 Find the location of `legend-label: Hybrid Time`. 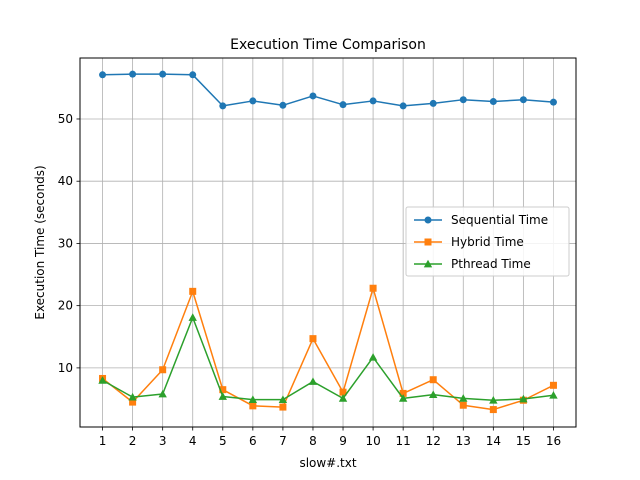

legend-label: Hybrid Time is located at coordinates (487, 242).